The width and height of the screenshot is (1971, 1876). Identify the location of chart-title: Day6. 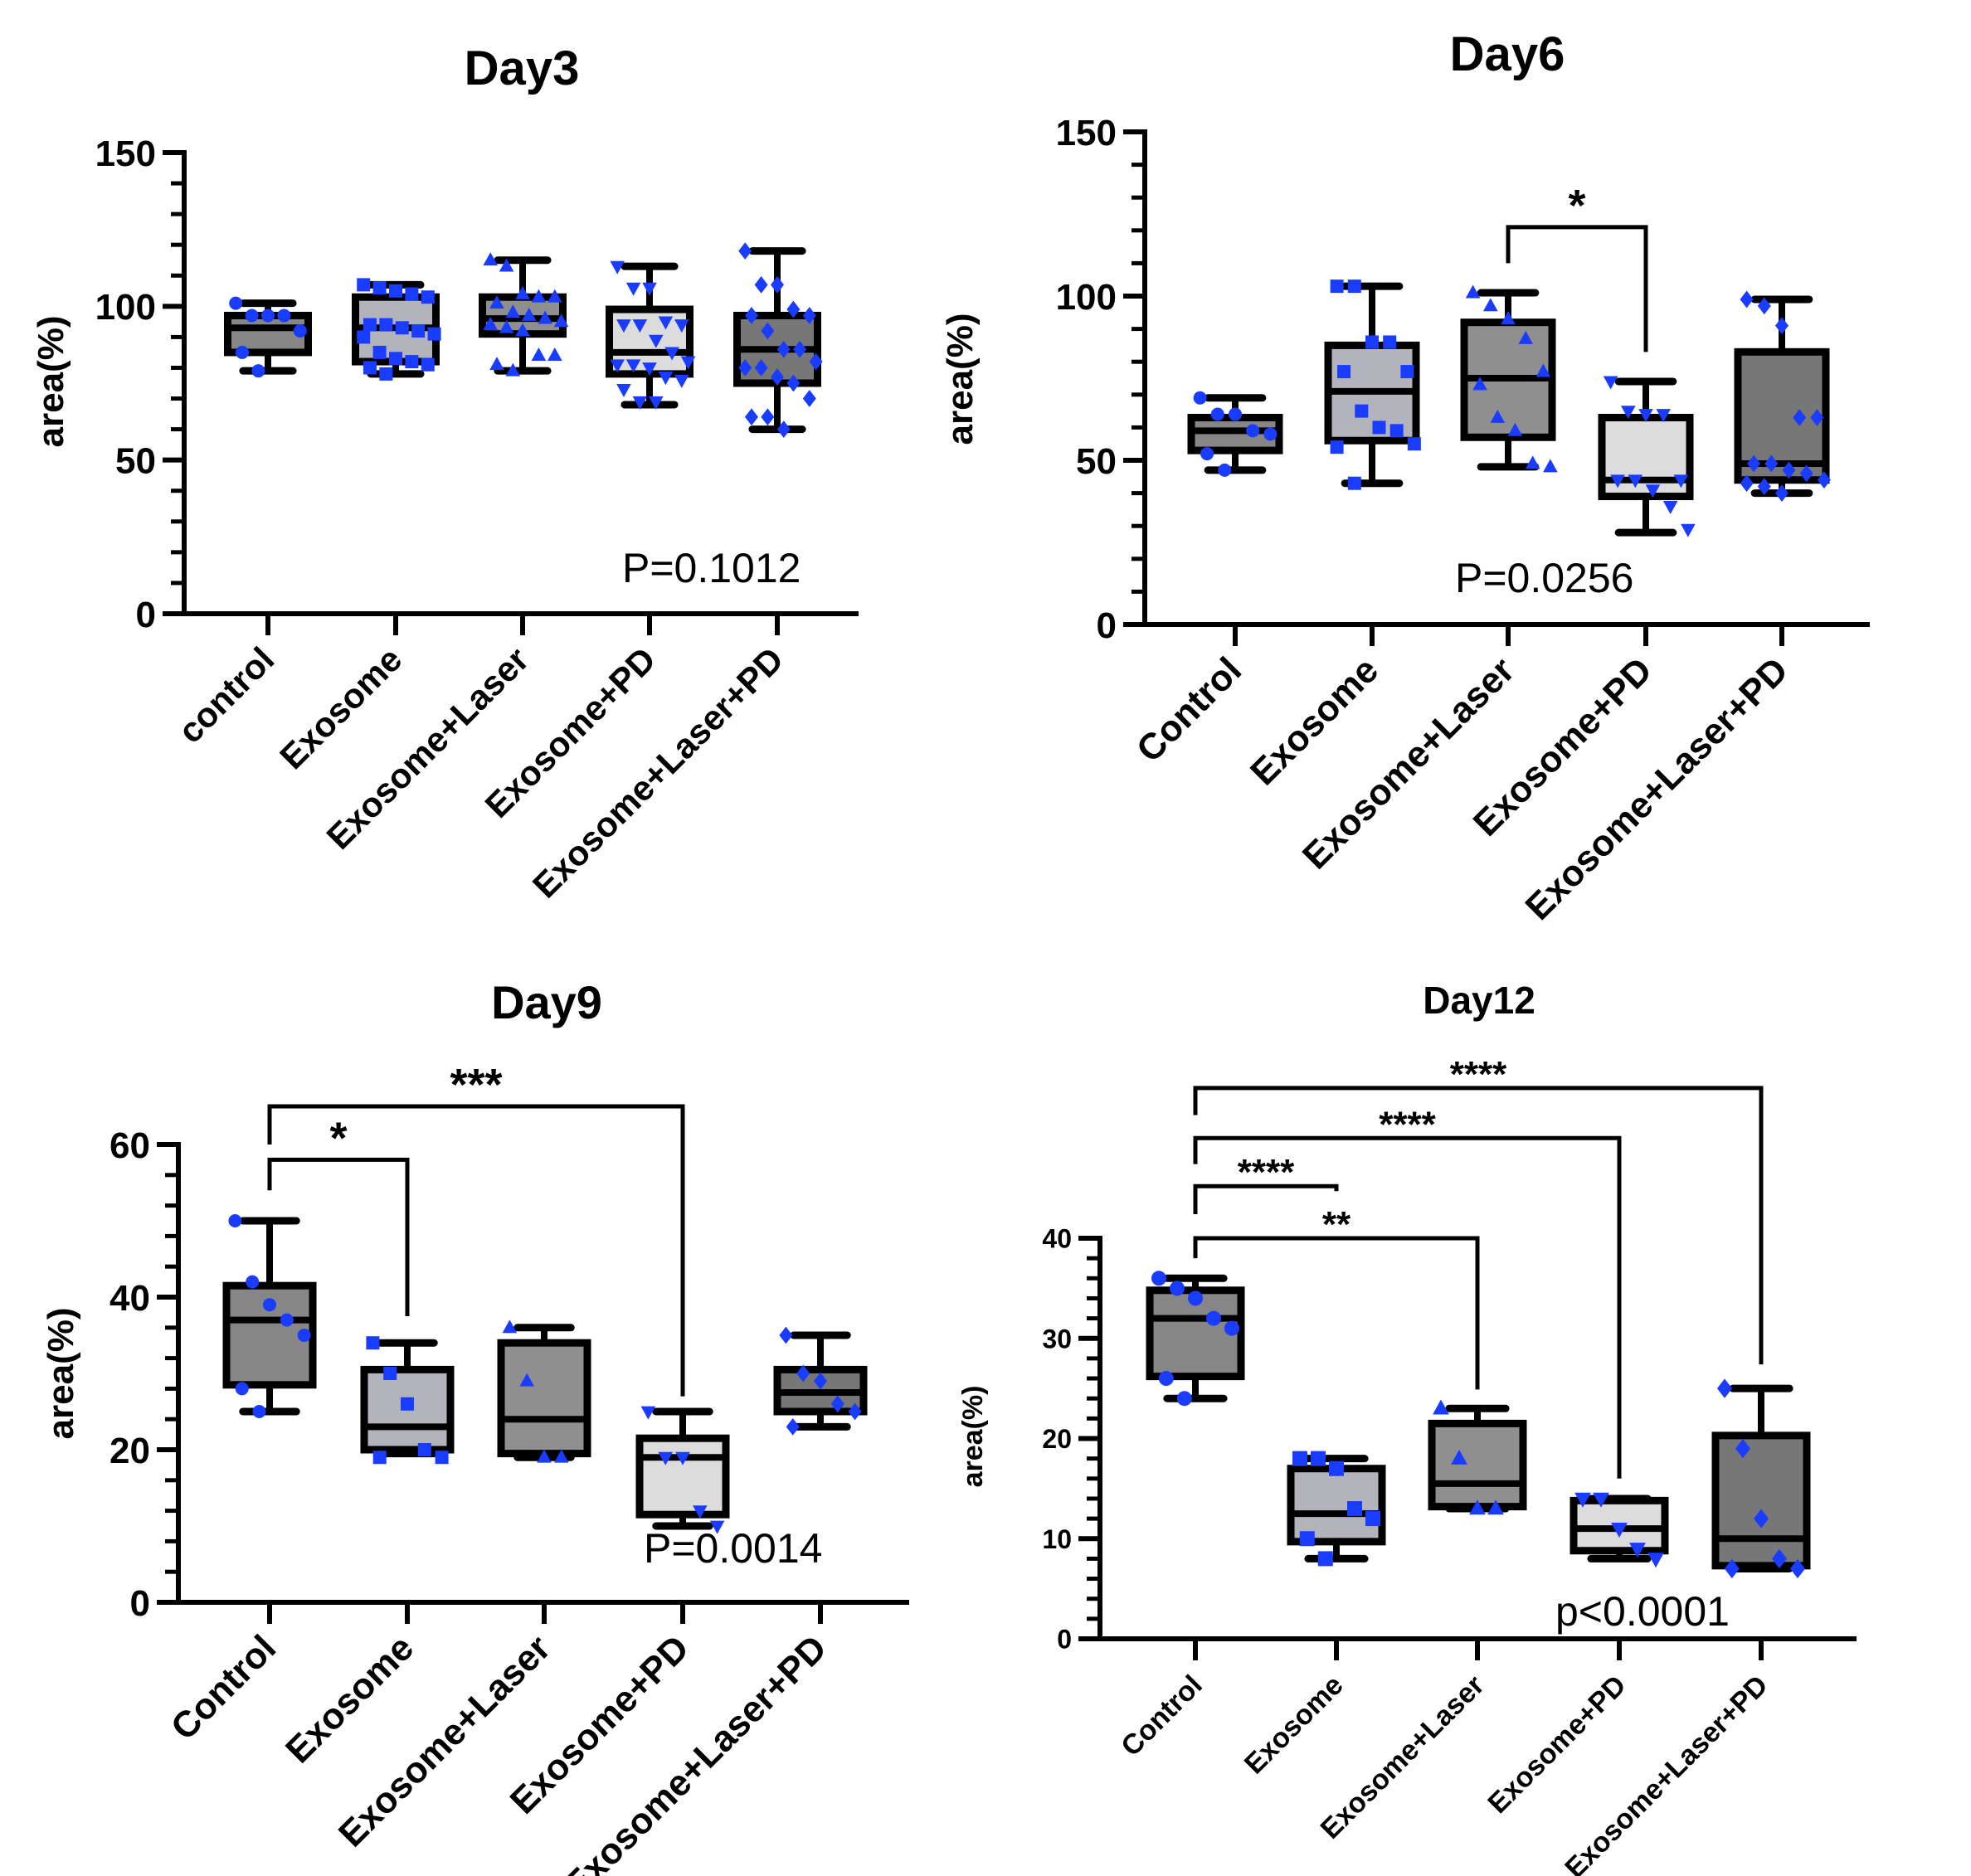
(1507, 54).